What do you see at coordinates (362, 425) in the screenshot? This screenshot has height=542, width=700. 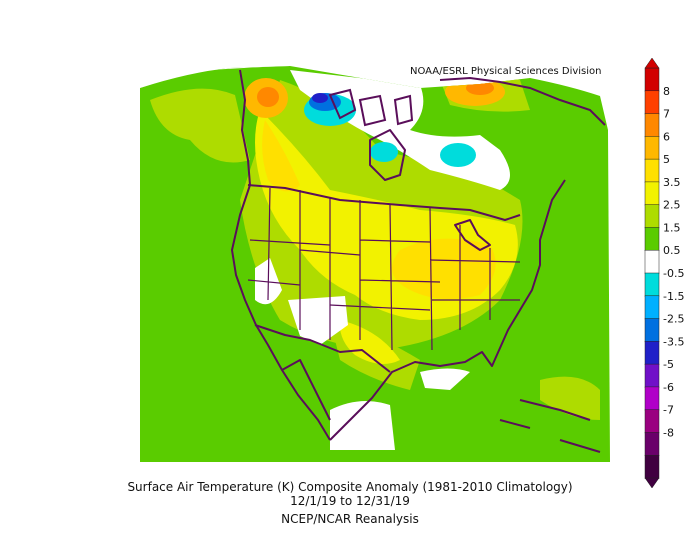 I see `field-neutral-pacific` at bounding box center [362, 425].